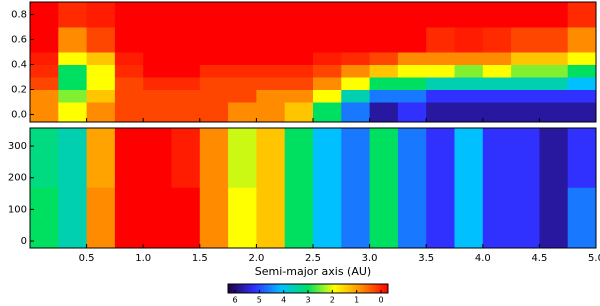 The height and width of the screenshot is (306, 600). What do you see at coordinates (426, 258) in the screenshot?
I see `x-tick-label: 3.5` at bounding box center [426, 258].